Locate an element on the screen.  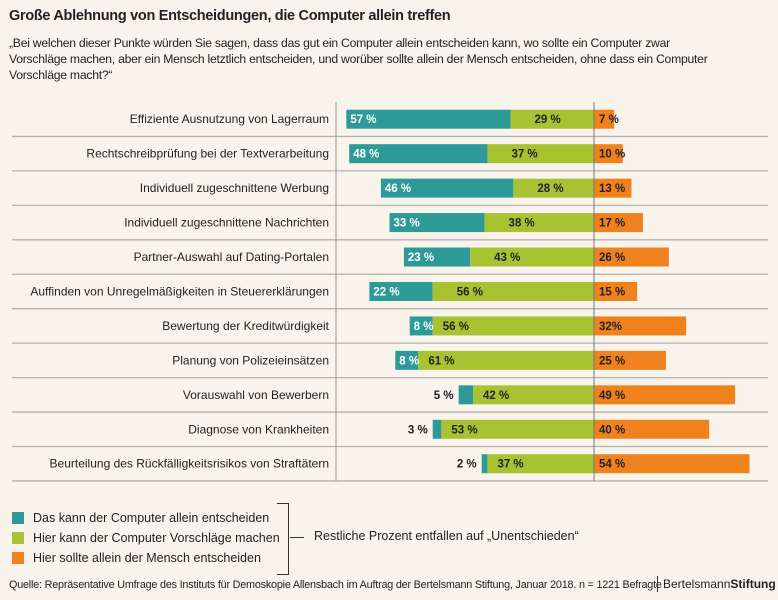
category-label: Bewertung der Kreditwürdigkeit is located at coordinates (245, 326).